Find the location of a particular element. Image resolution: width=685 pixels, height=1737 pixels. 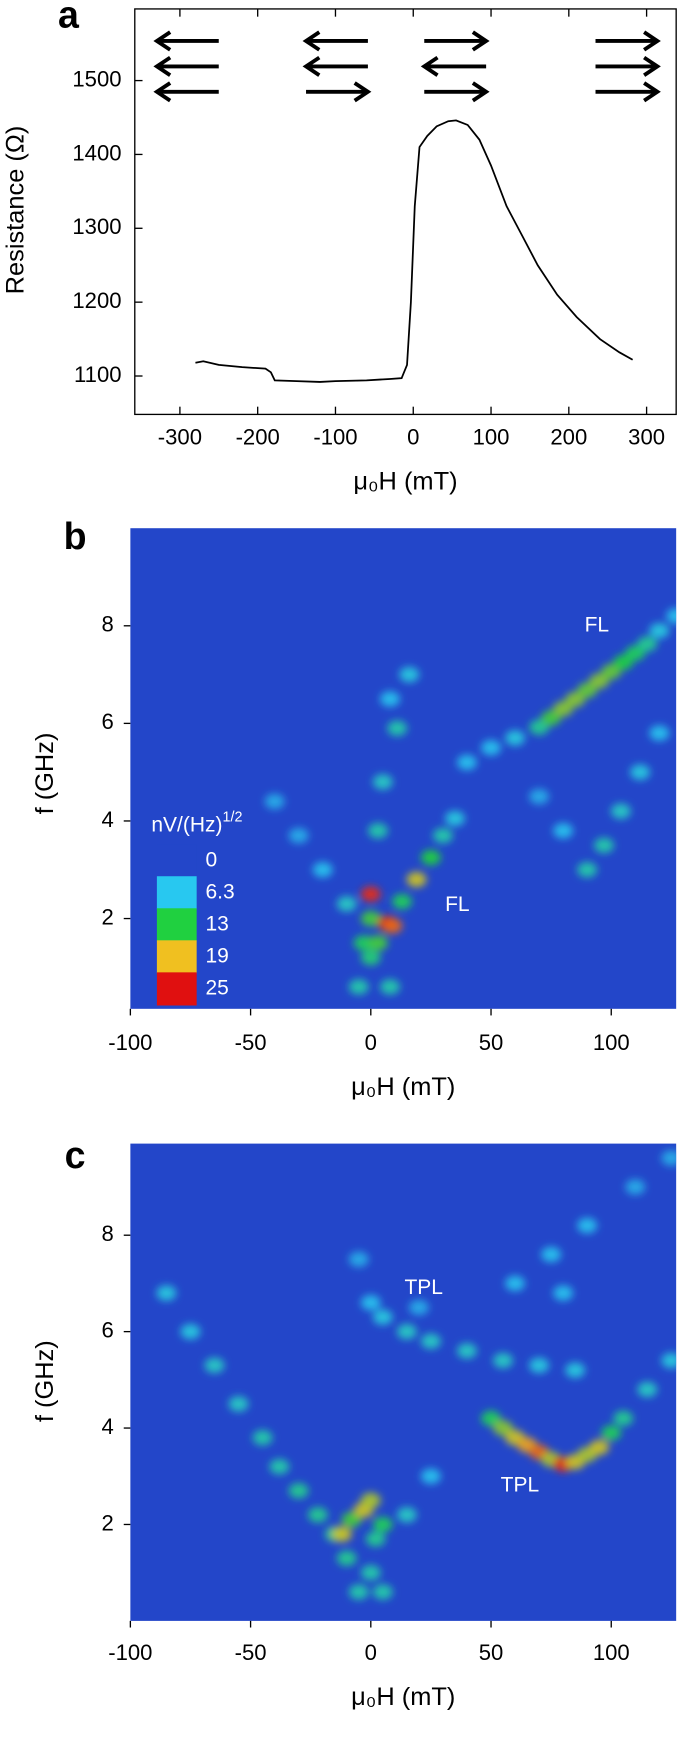

colorbar-label: nV/(Hz)1/2 is located at coordinates (196, 822).